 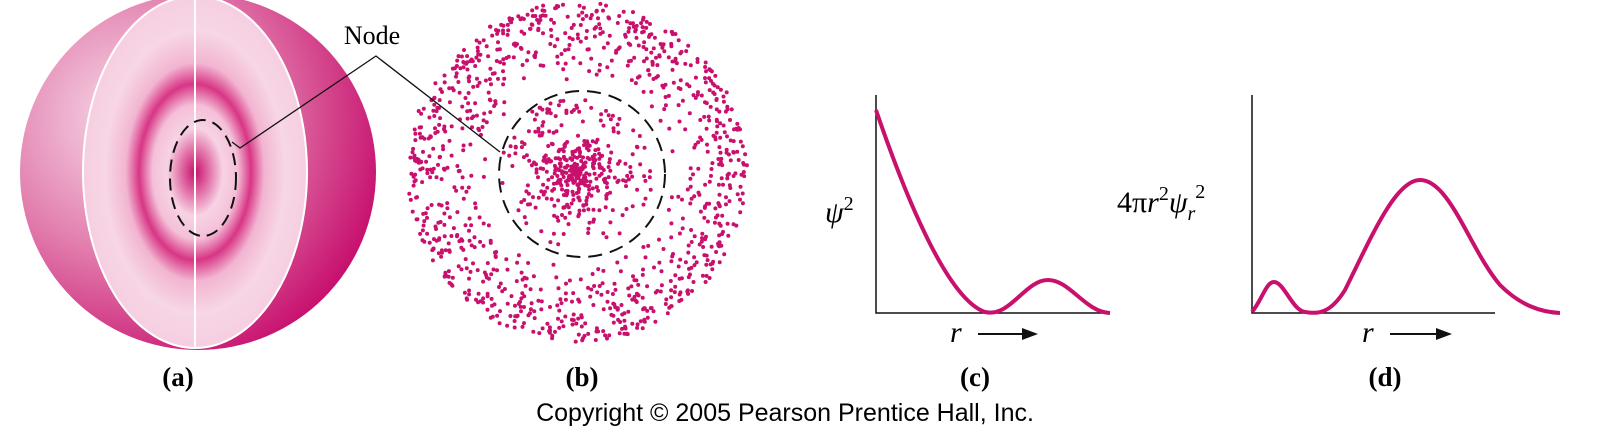 I want to click on r: r, so click(x=1153, y=202).